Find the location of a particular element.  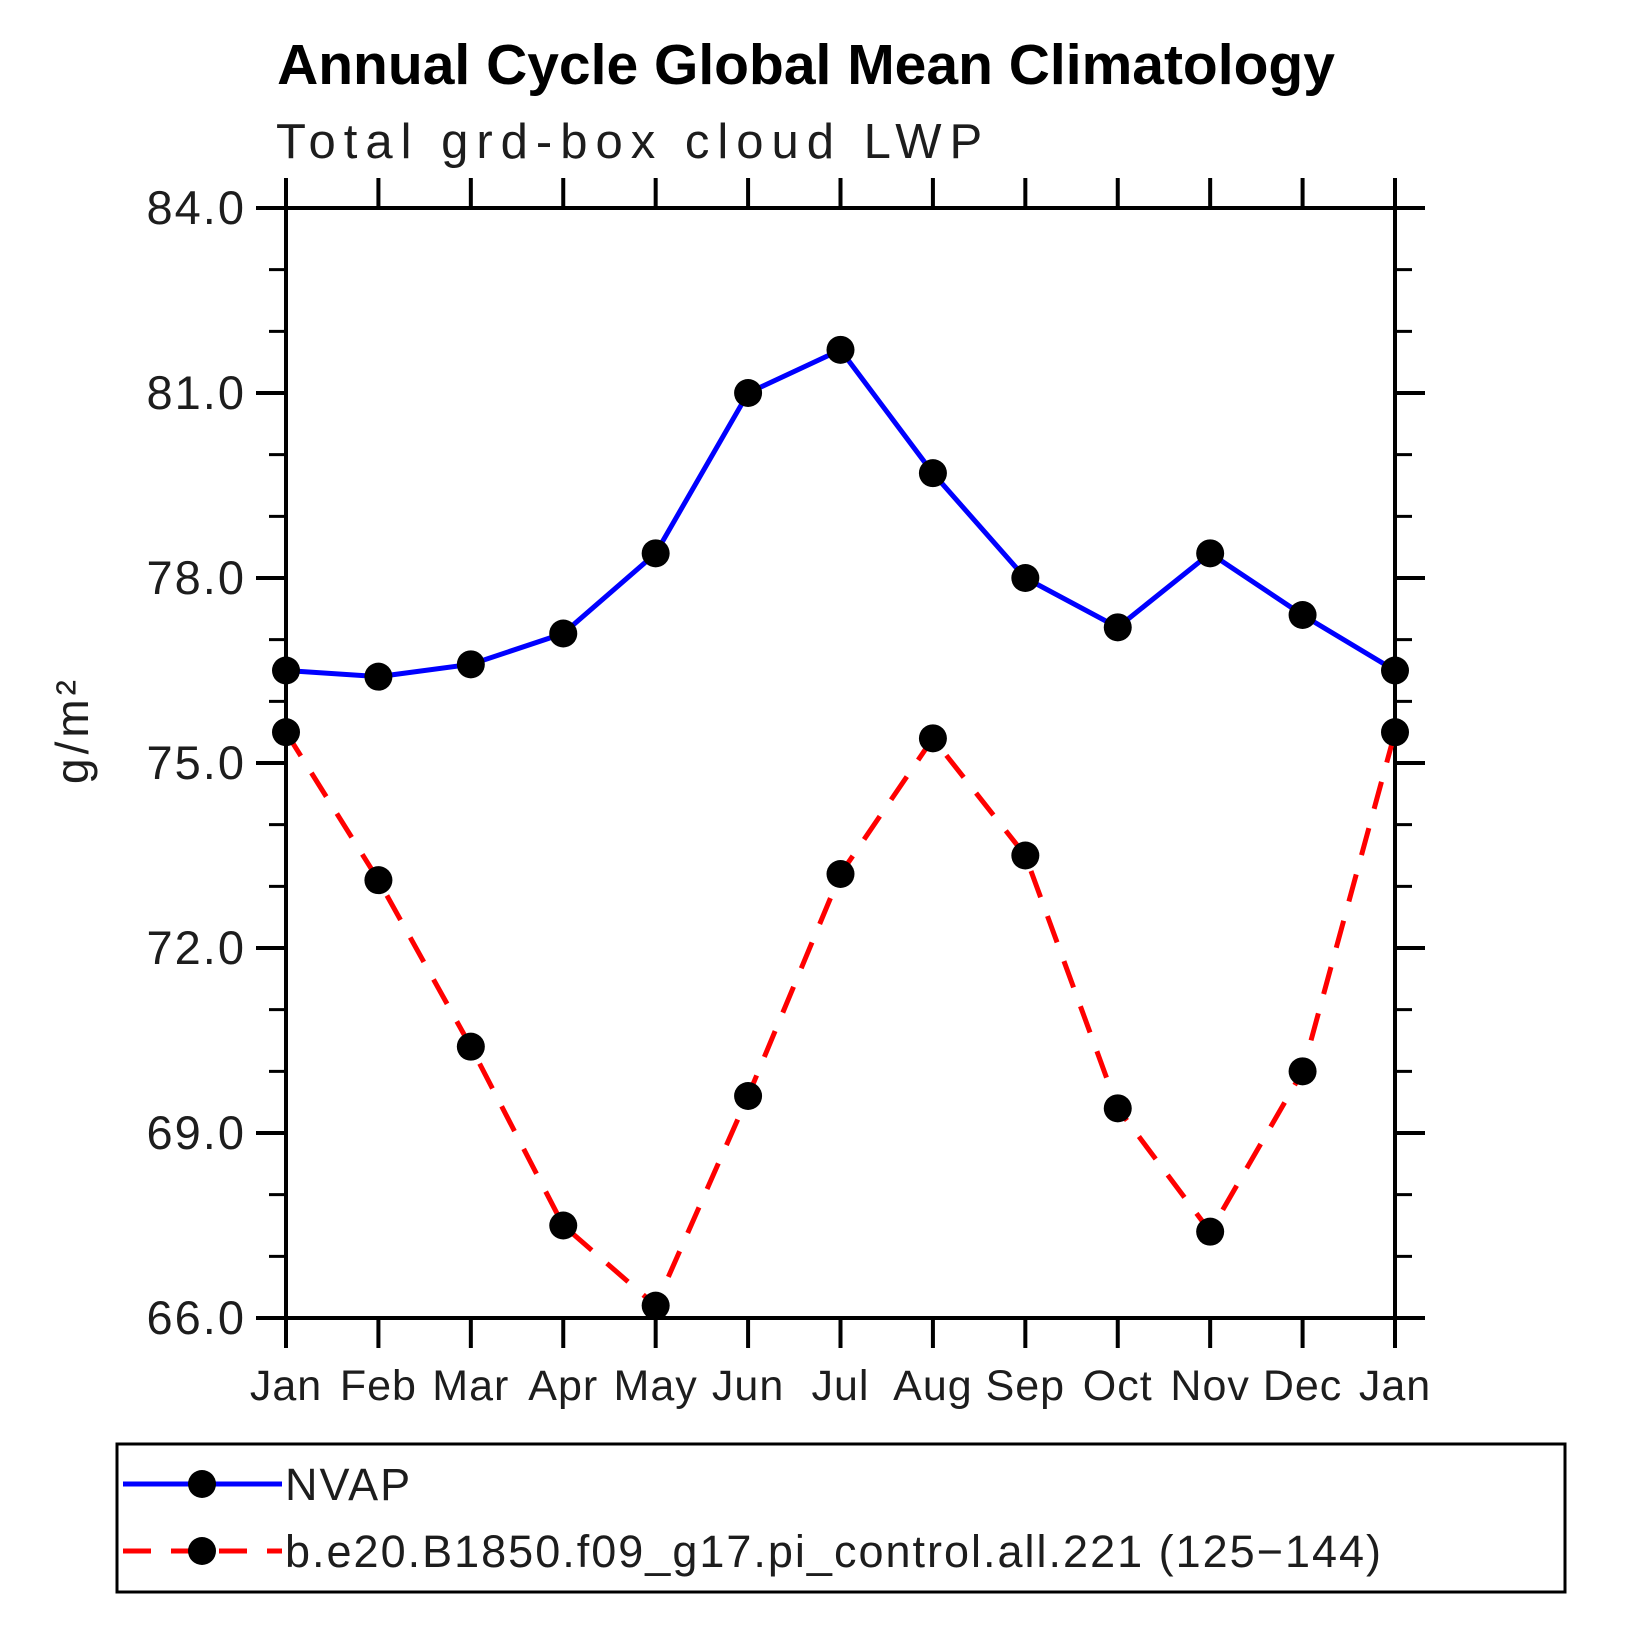

y-tick-label: 75.0 is located at coordinates (196, 762).